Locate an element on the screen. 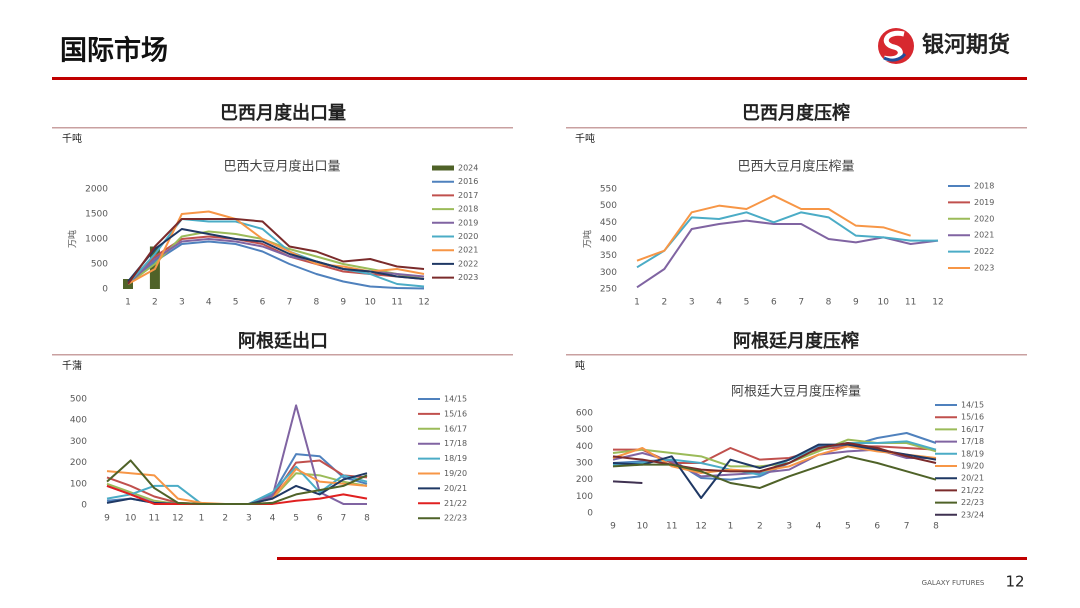 This screenshot has width=1080, height=608. legend-label: 23/24 is located at coordinates (972, 514).